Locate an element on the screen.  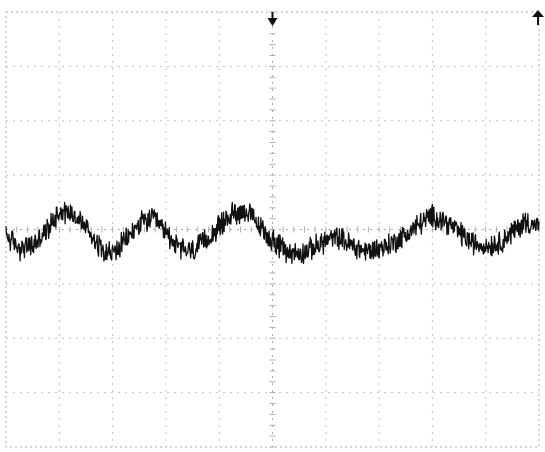
trigger-level-marker-icon is located at coordinates (538, 17).